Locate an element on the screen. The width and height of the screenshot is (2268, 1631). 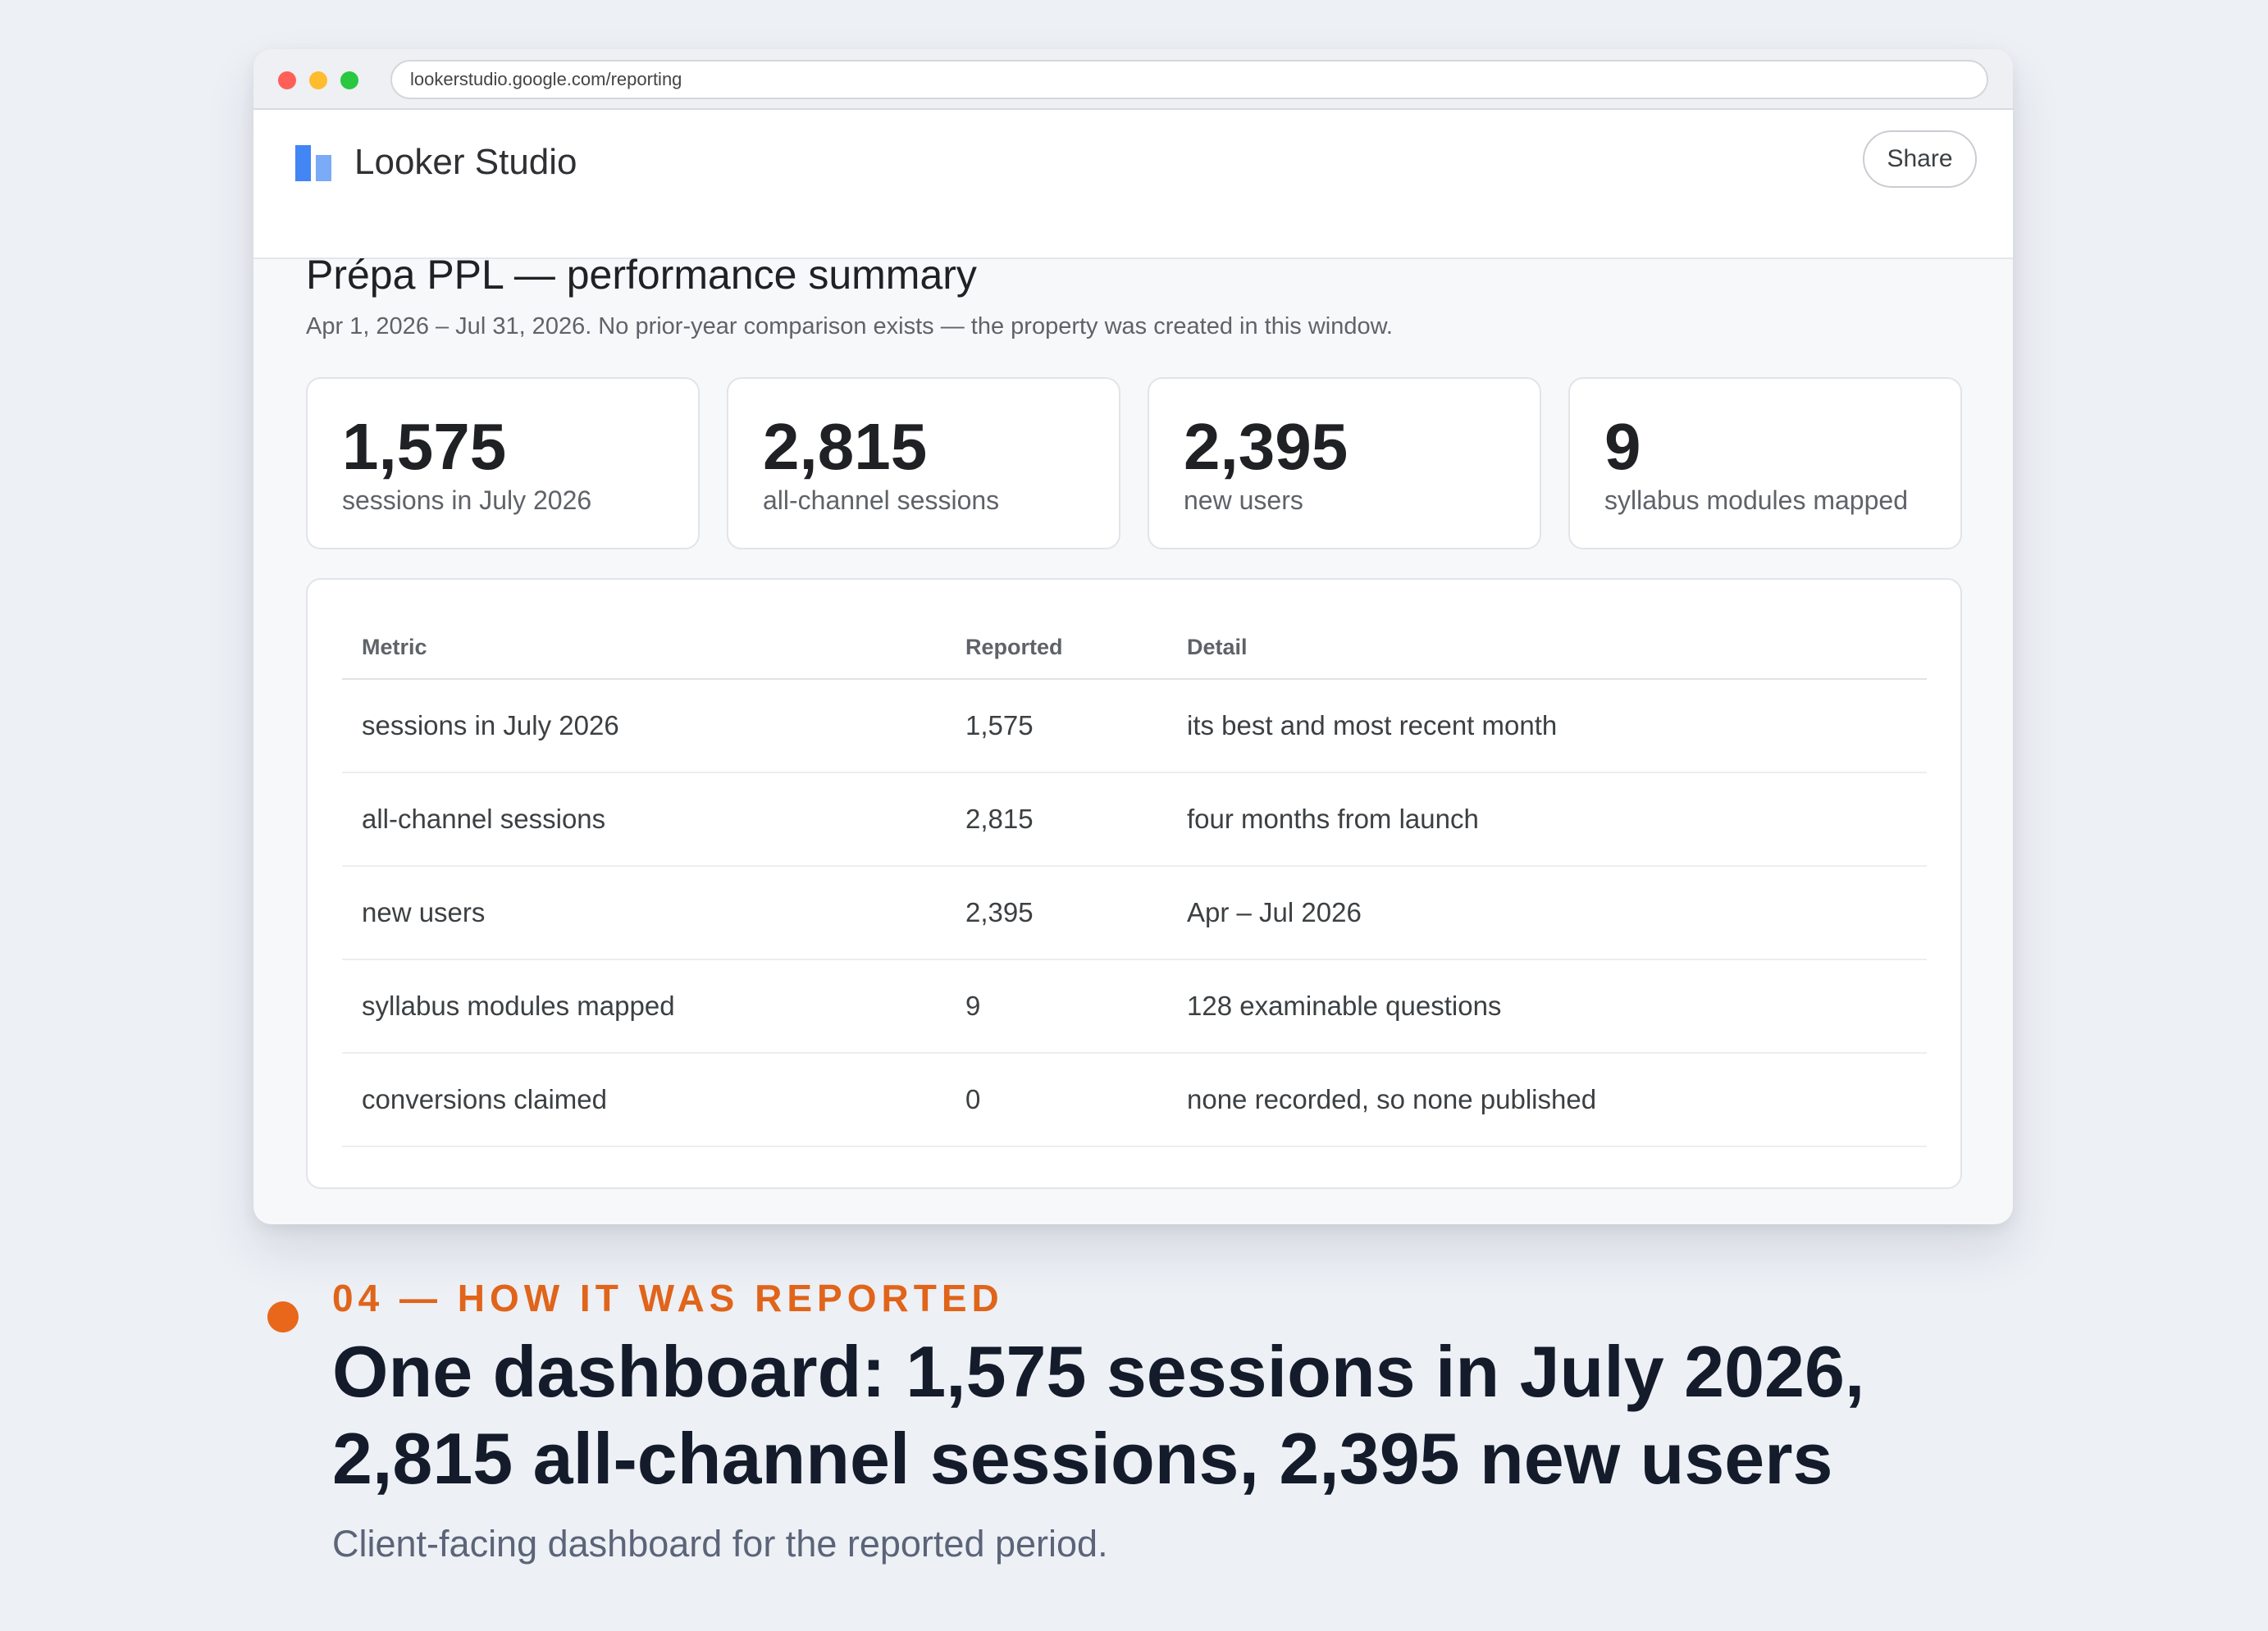
cell-detail: its best and most recent month is located at coordinates (1372, 725).